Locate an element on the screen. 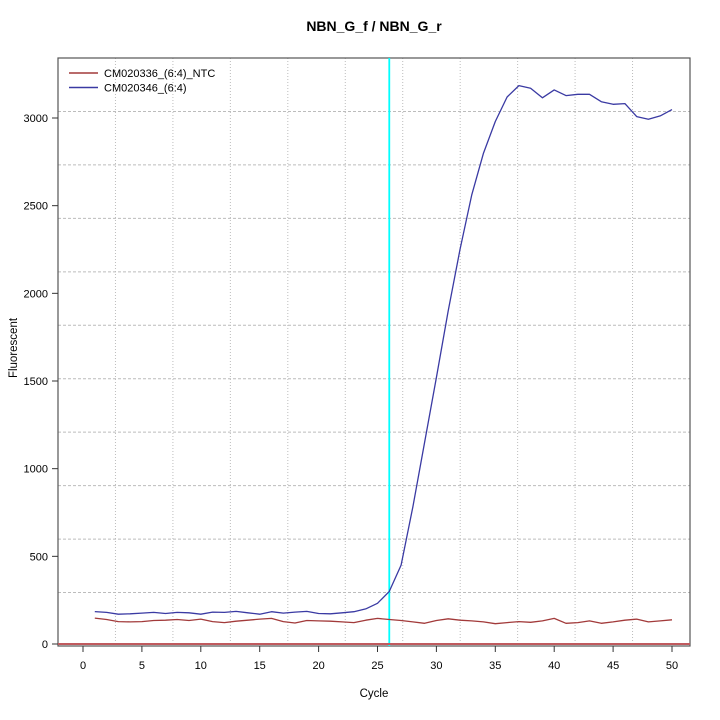 This screenshot has height=720, width=720. ntc-curve is located at coordinates (383, 621).